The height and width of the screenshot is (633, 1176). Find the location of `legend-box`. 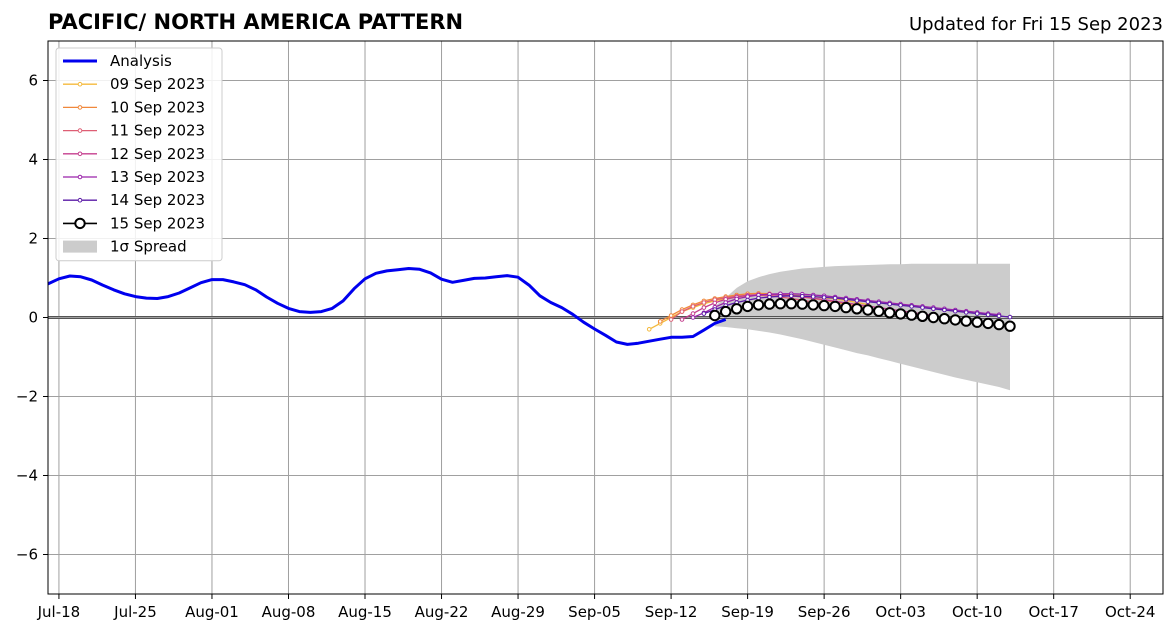

legend-box is located at coordinates (139, 154).